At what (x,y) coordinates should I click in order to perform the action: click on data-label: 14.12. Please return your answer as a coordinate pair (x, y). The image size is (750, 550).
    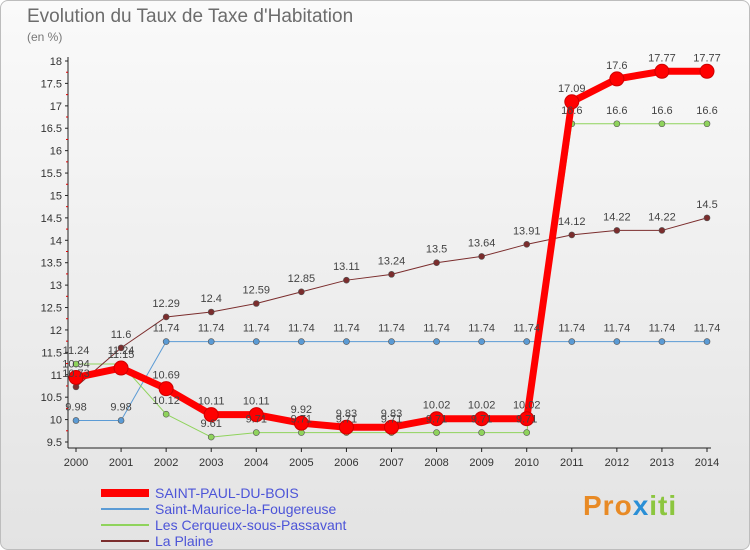
    Looking at the image, I should click on (572, 222).